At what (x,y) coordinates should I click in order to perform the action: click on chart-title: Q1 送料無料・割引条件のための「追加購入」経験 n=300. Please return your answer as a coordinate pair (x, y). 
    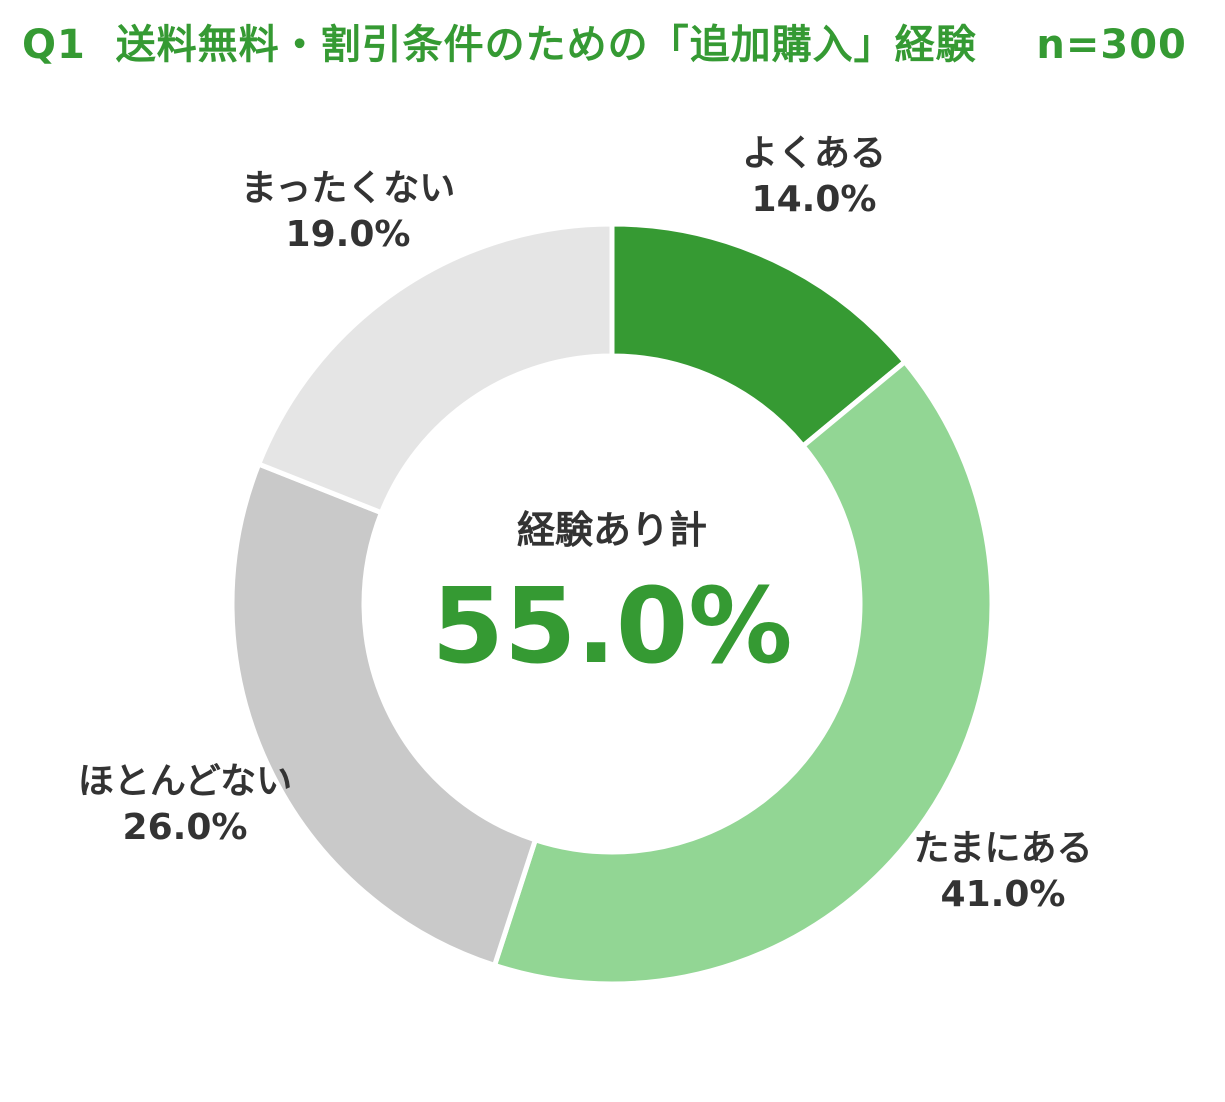
    Looking at the image, I should click on (604, 45).